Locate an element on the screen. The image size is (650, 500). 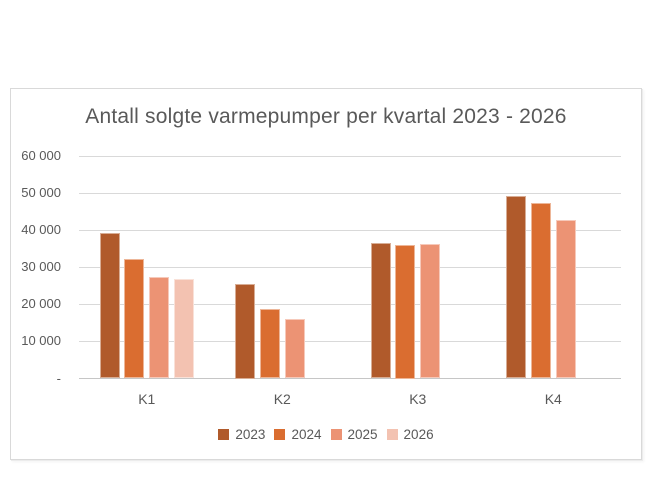
bar-2025-K3 is located at coordinates (430, 311).